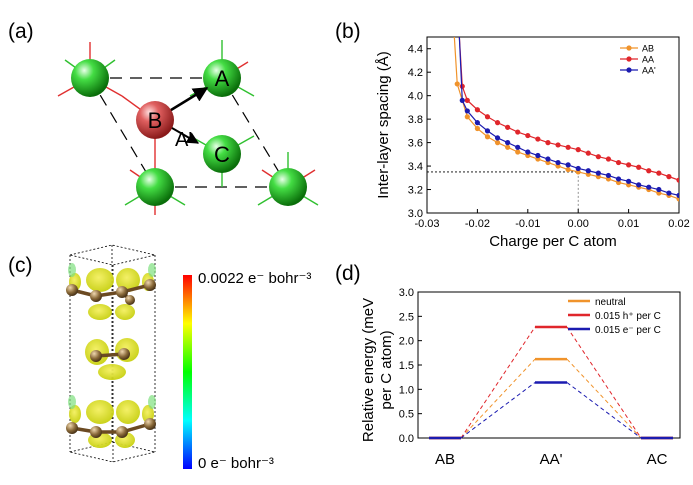 This screenshot has width=693, height=485. Describe the element at coordinates (188, 127) in the screenshot. I see `panel-a-lattice: A B C A'` at that location.